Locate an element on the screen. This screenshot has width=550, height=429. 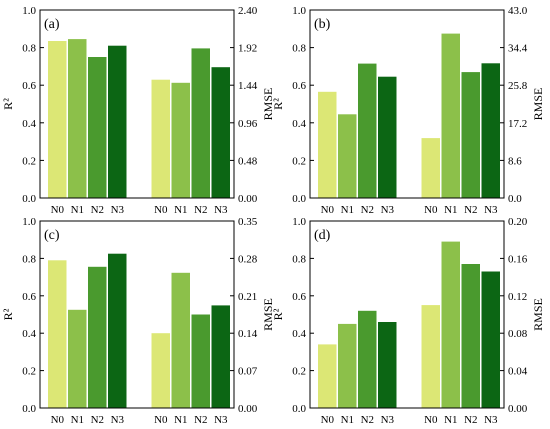
y2-tick-label: 0.04 is located at coordinates (518, 372).